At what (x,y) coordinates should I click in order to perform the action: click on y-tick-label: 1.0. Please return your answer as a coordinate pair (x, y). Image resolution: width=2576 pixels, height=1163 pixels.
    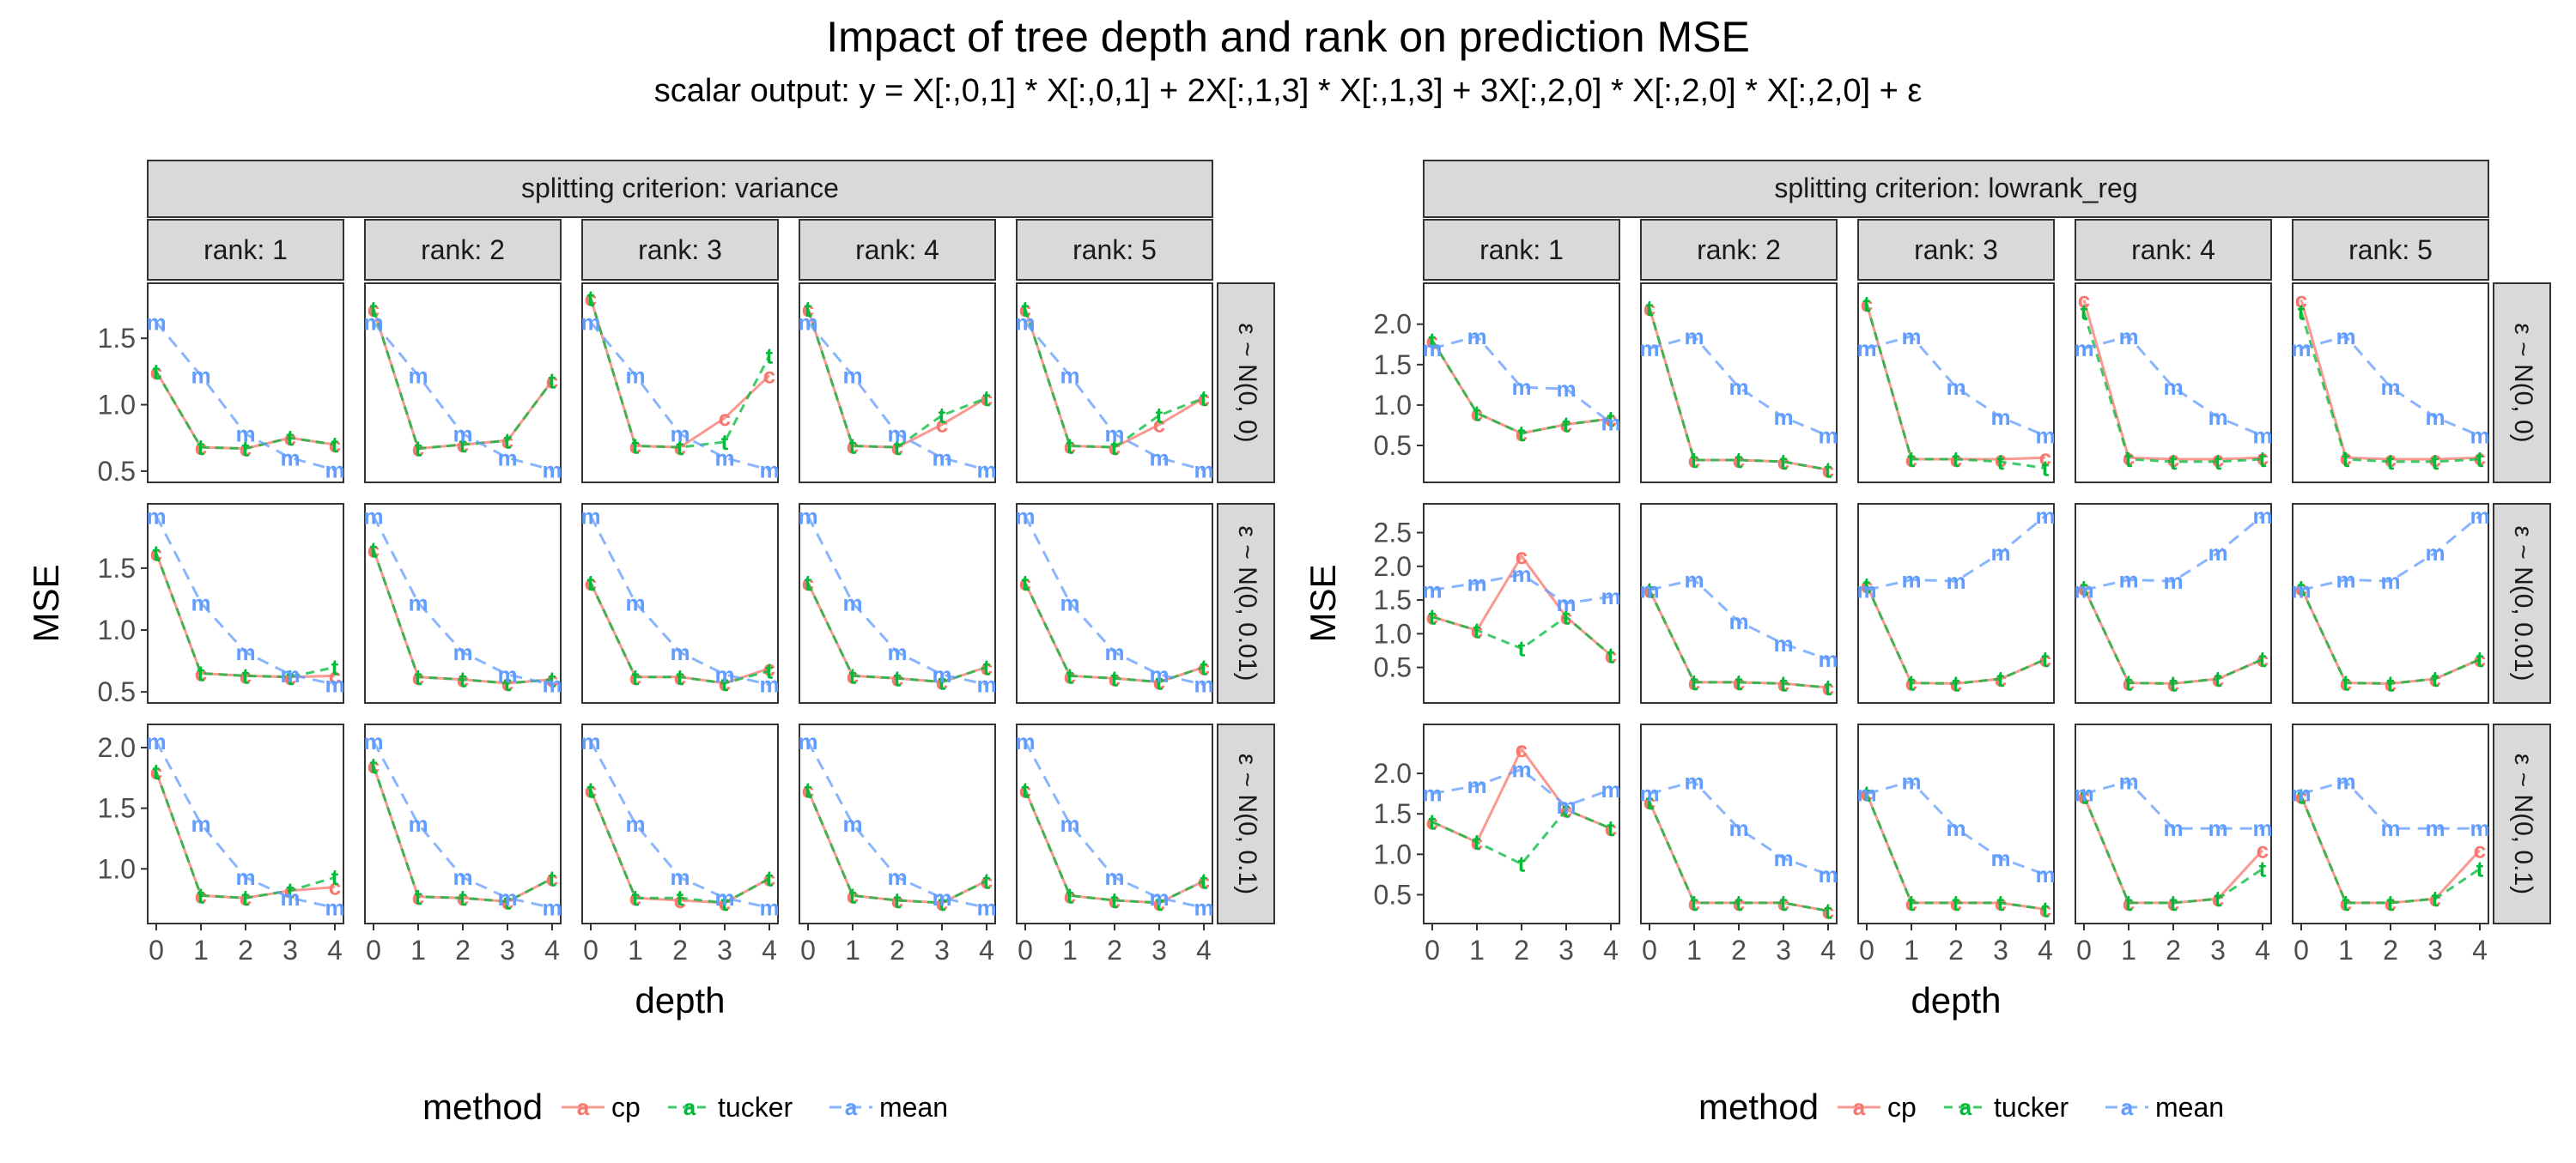
    Looking at the image, I should click on (117, 869).